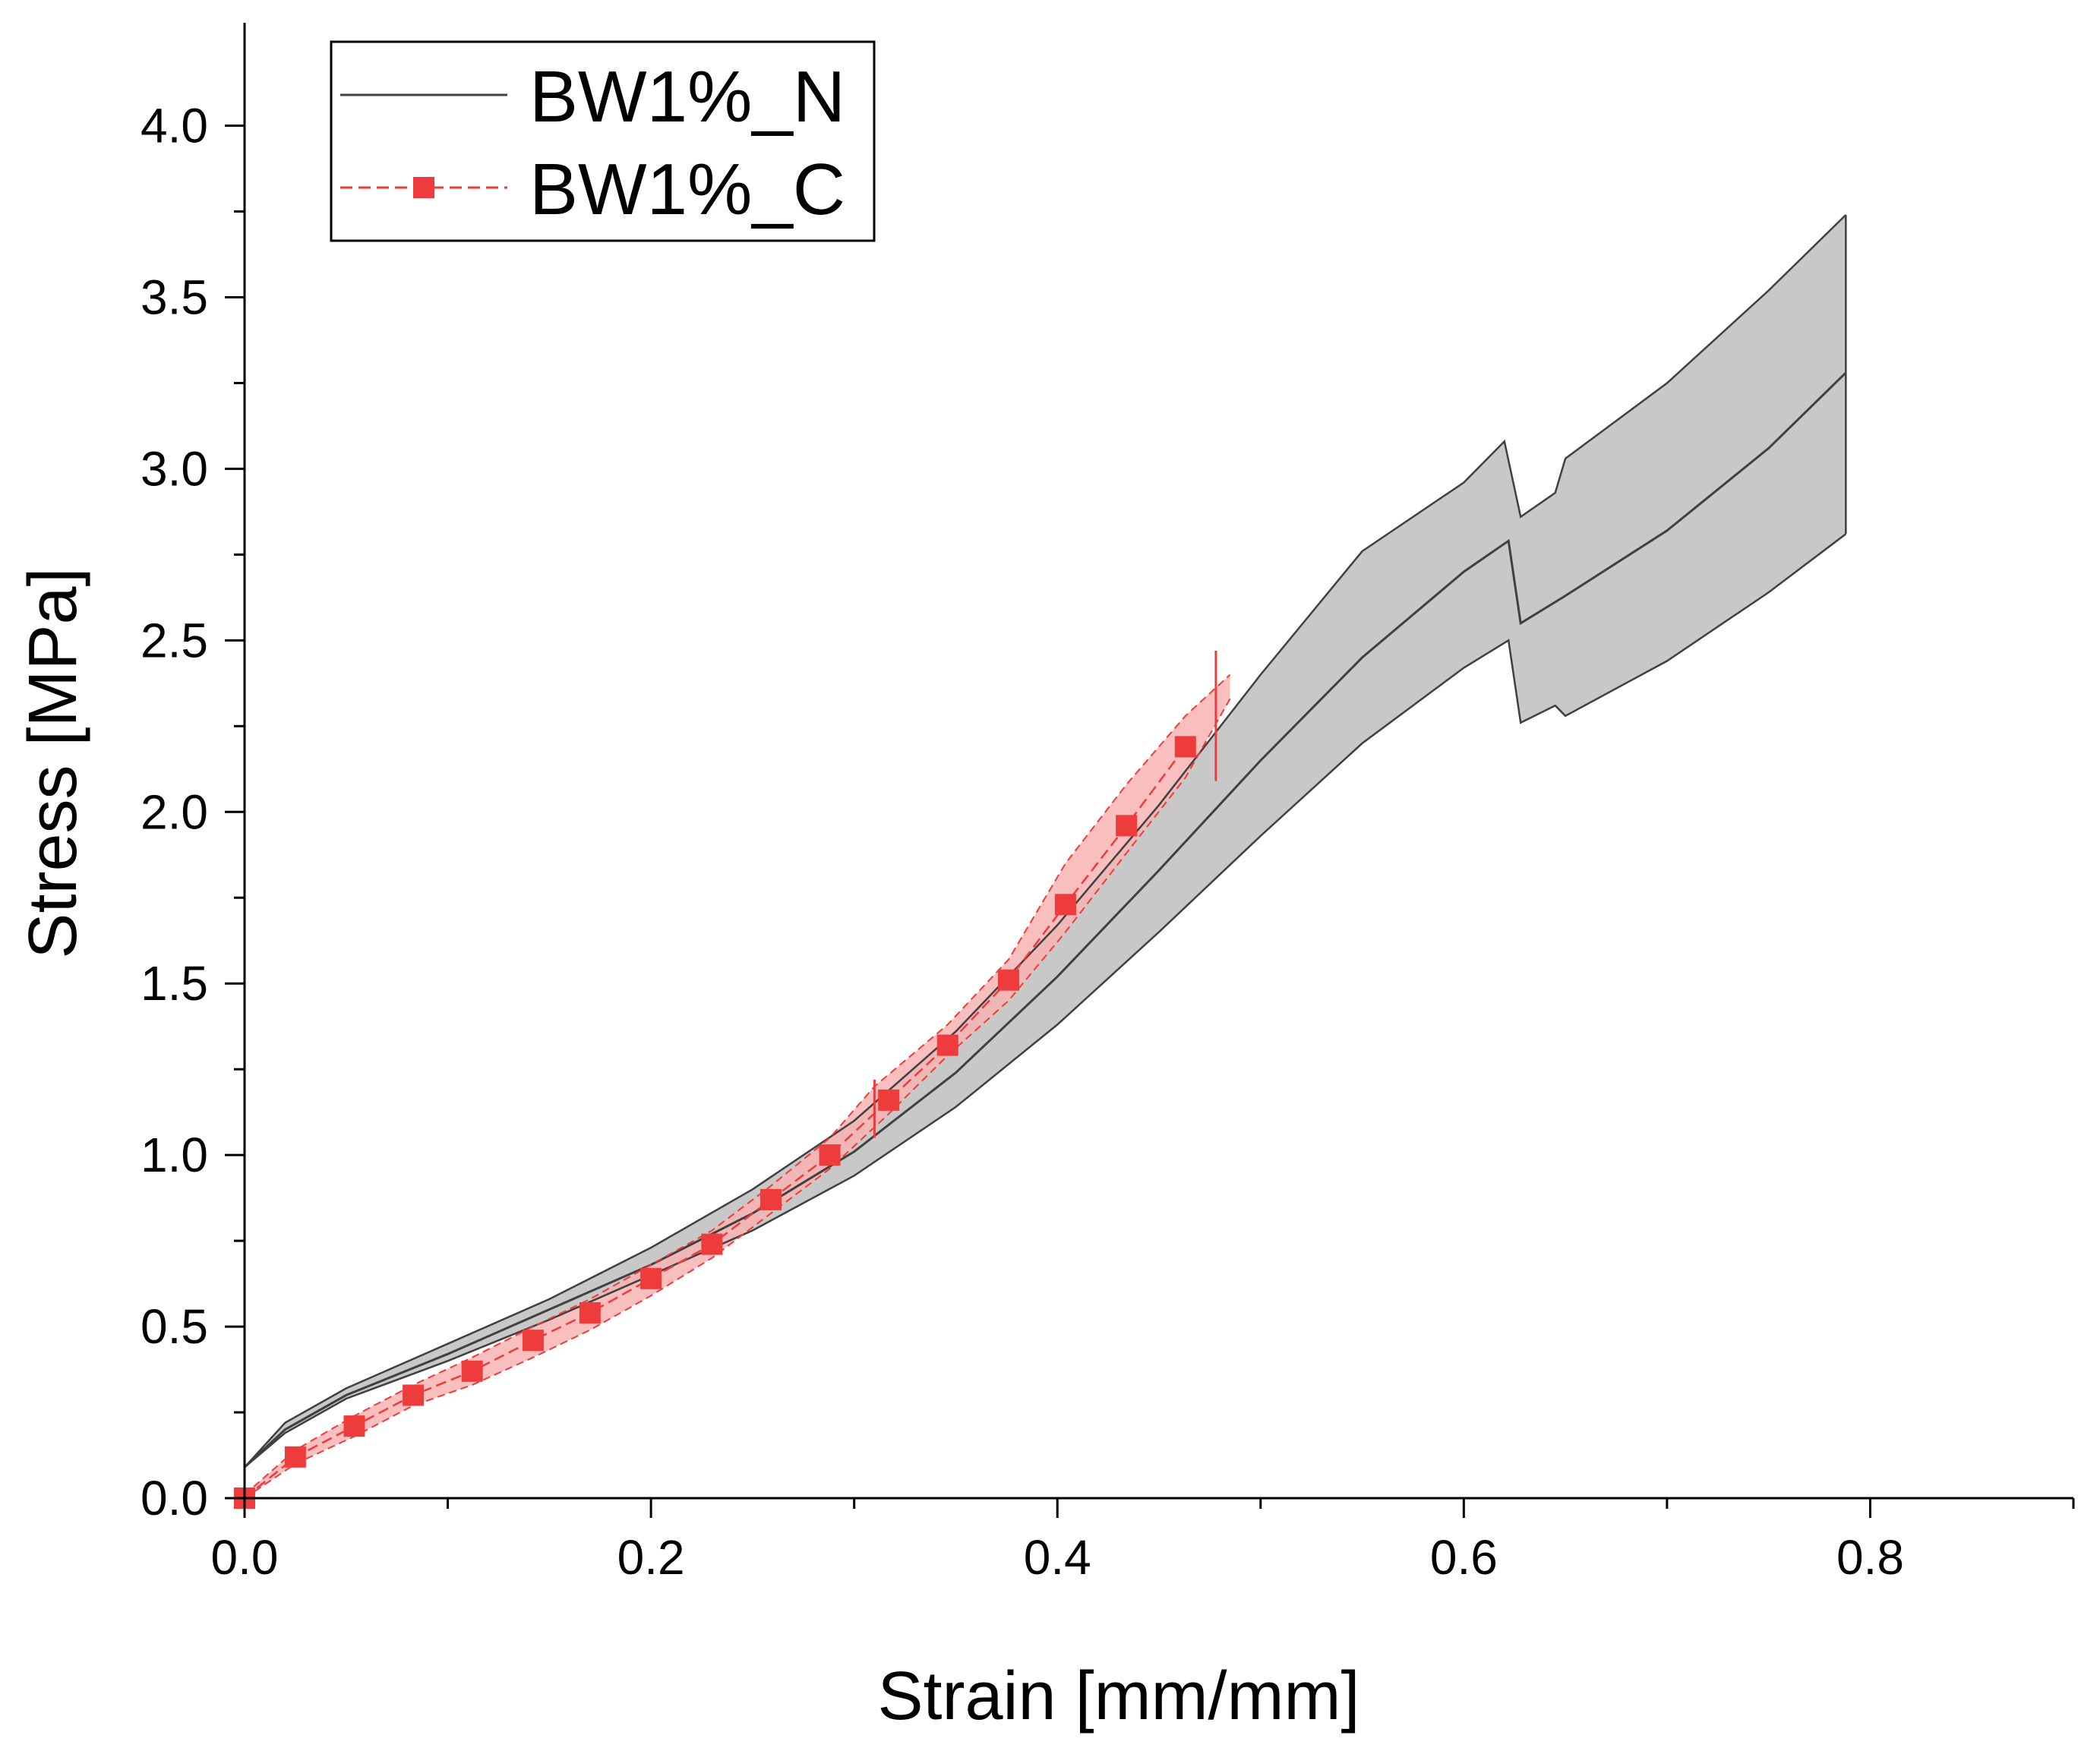 The width and height of the screenshot is (2100, 1751). I want to click on y-tick-label: 2.5, so click(174, 640).